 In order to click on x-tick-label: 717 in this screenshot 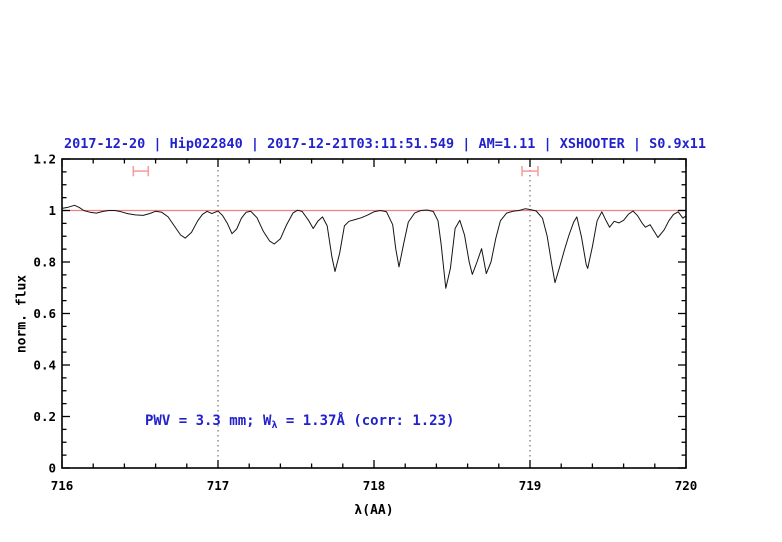, I will do `click(218, 485)`.